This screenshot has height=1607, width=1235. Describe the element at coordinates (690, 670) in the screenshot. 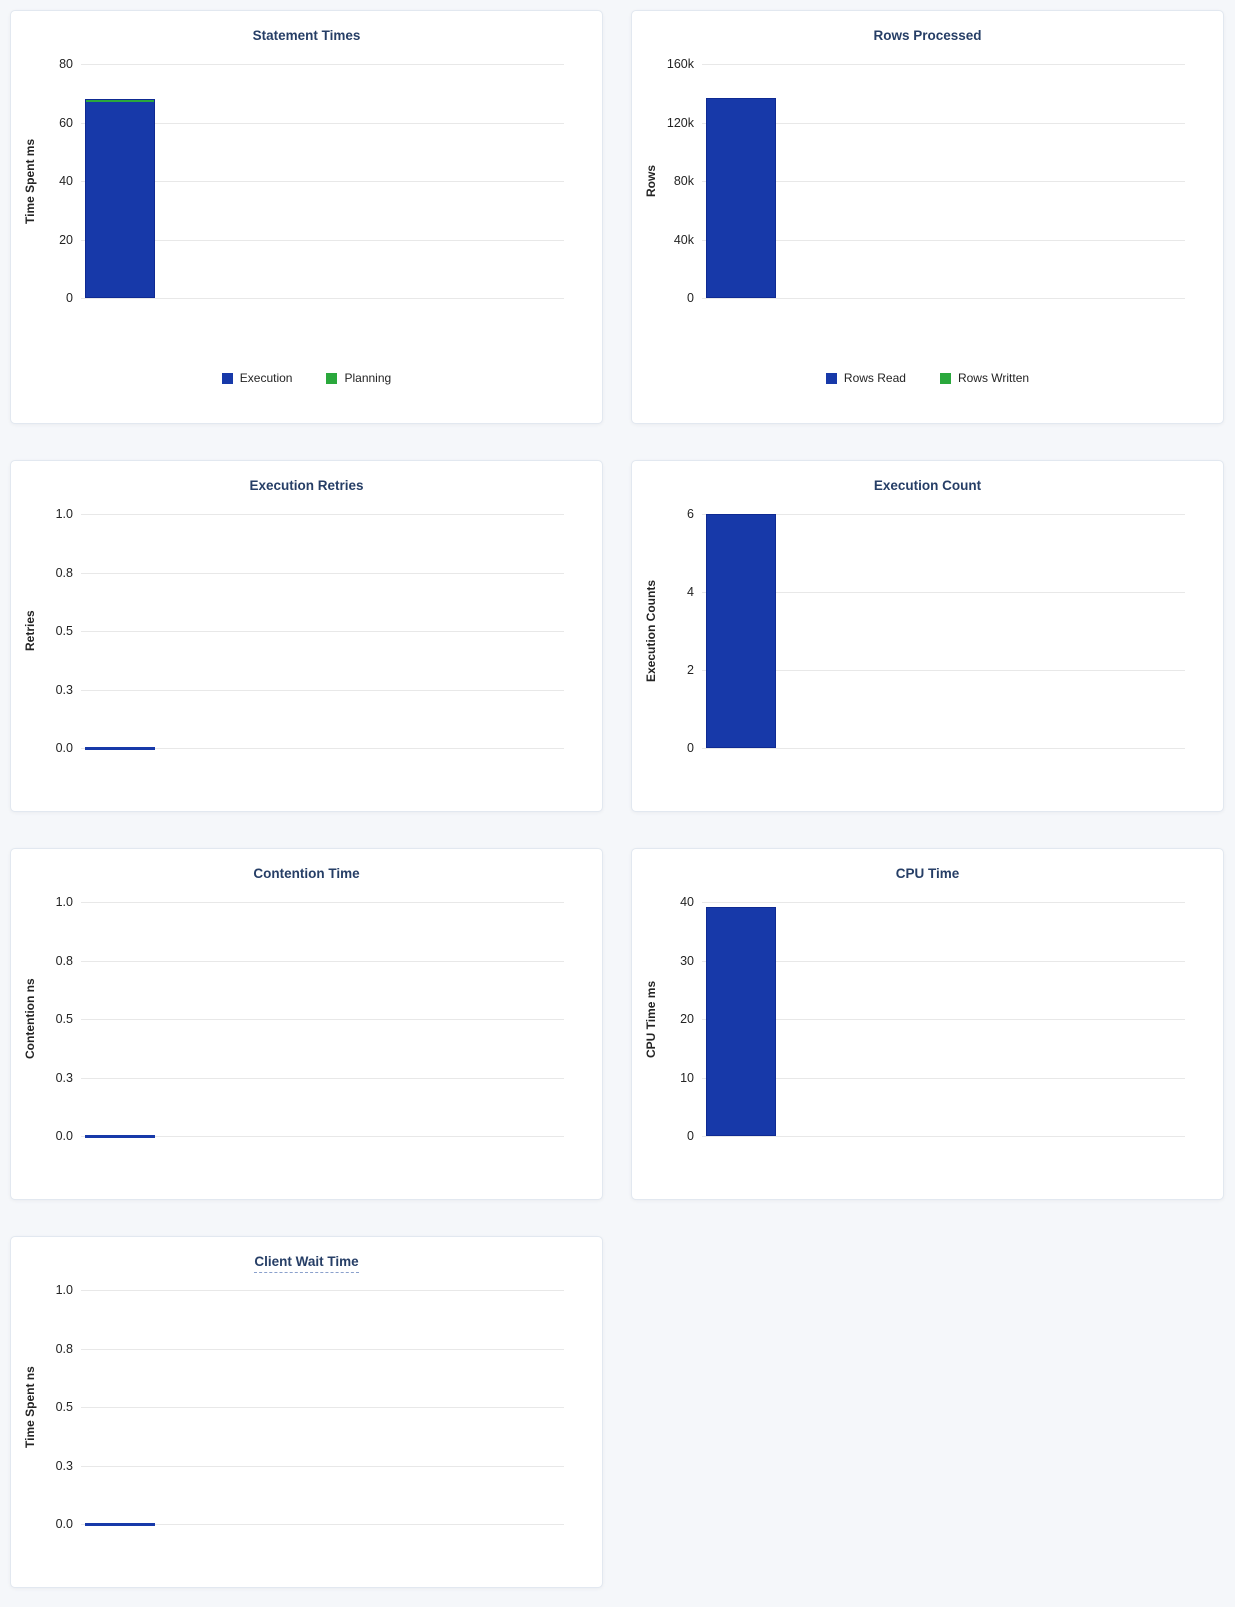

I see `y-tick-label: 2` at that location.